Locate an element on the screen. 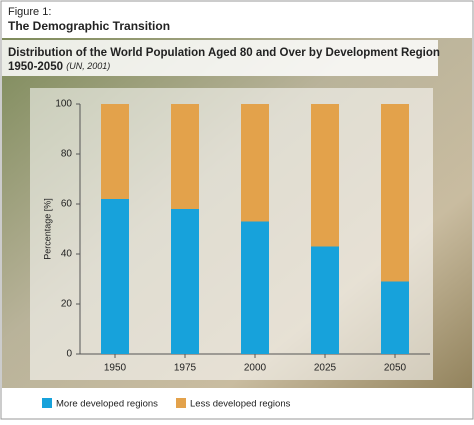 The width and height of the screenshot is (474, 425). chart-title-line: 1950-2050 is located at coordinates (35, 67).